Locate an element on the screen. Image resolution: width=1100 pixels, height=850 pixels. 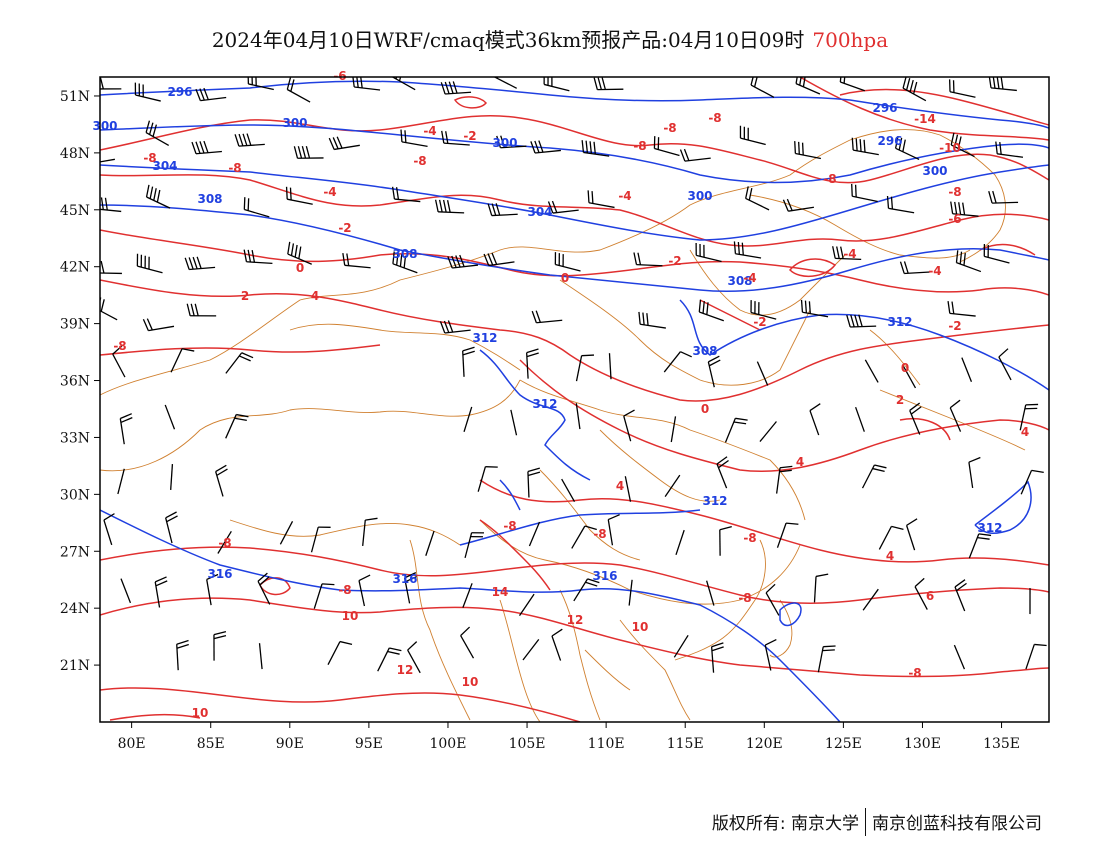
temperature-contour-label: 4 is located at coordinates (620, 486).